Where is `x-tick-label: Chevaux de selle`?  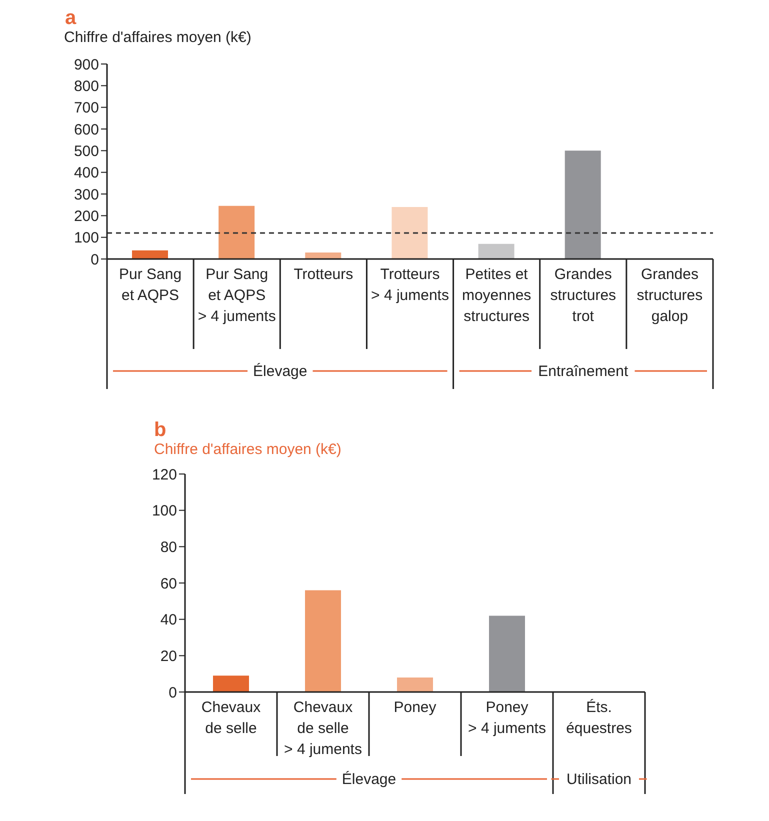
x-tick-label: Chevaux de selle is located at coordinates (231, 718).